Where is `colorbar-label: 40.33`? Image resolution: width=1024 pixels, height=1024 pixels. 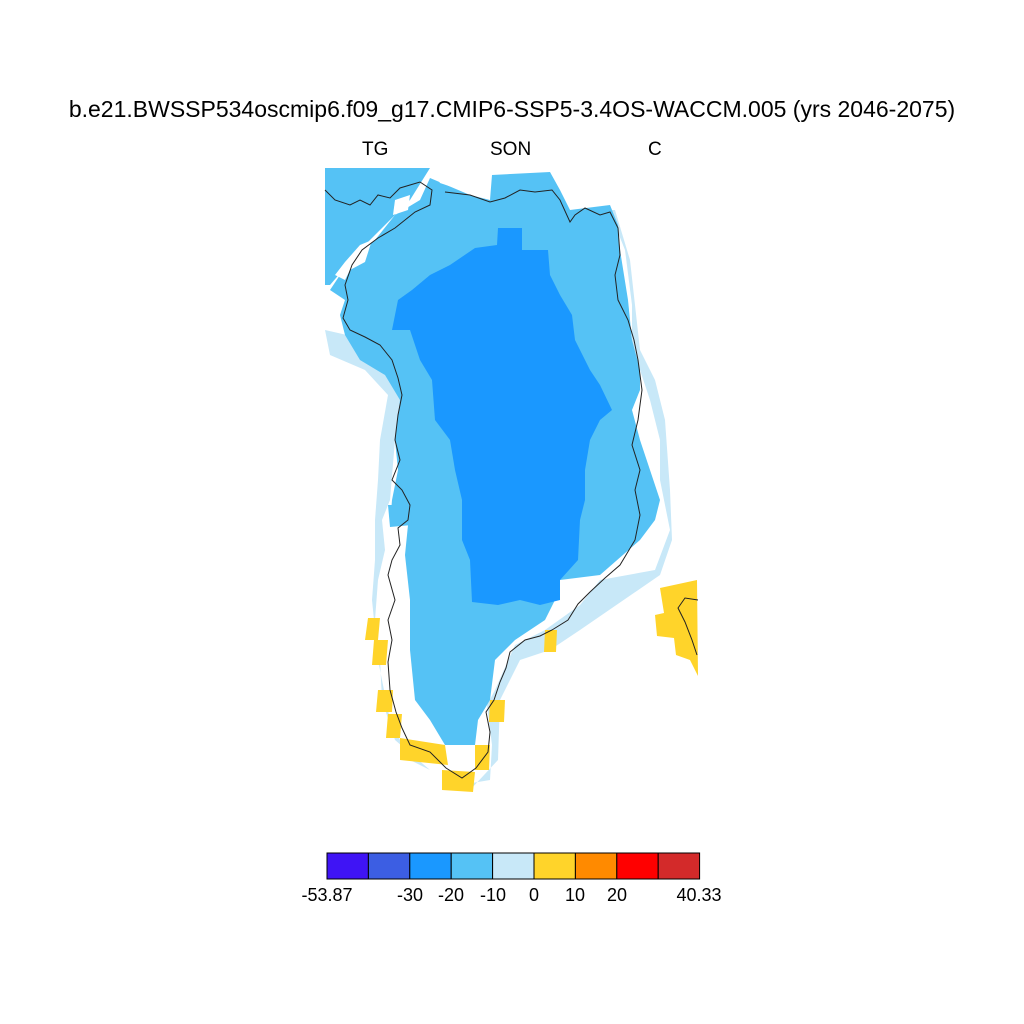 colorbar-label: 40.33 is located at coordinates (699, 895).